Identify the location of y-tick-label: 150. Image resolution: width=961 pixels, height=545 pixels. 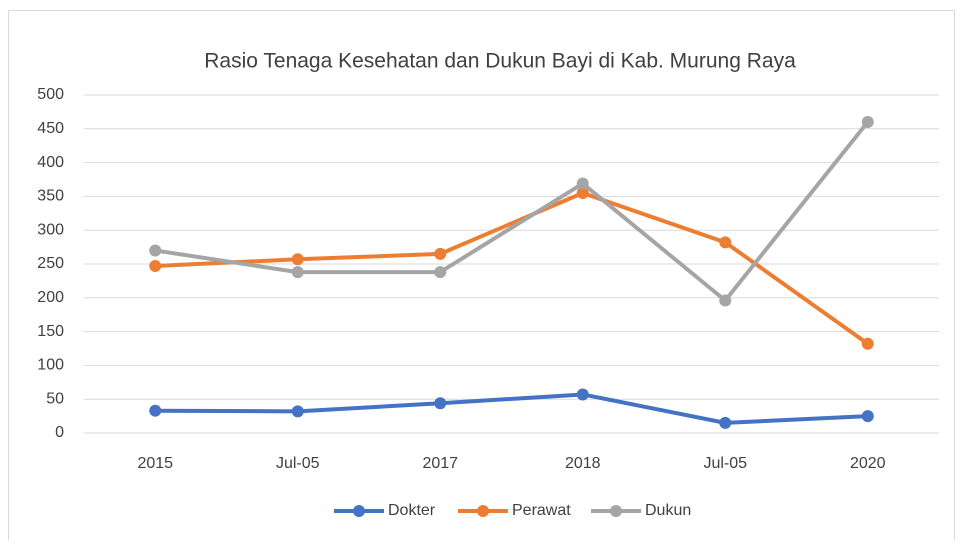
(50, 331).